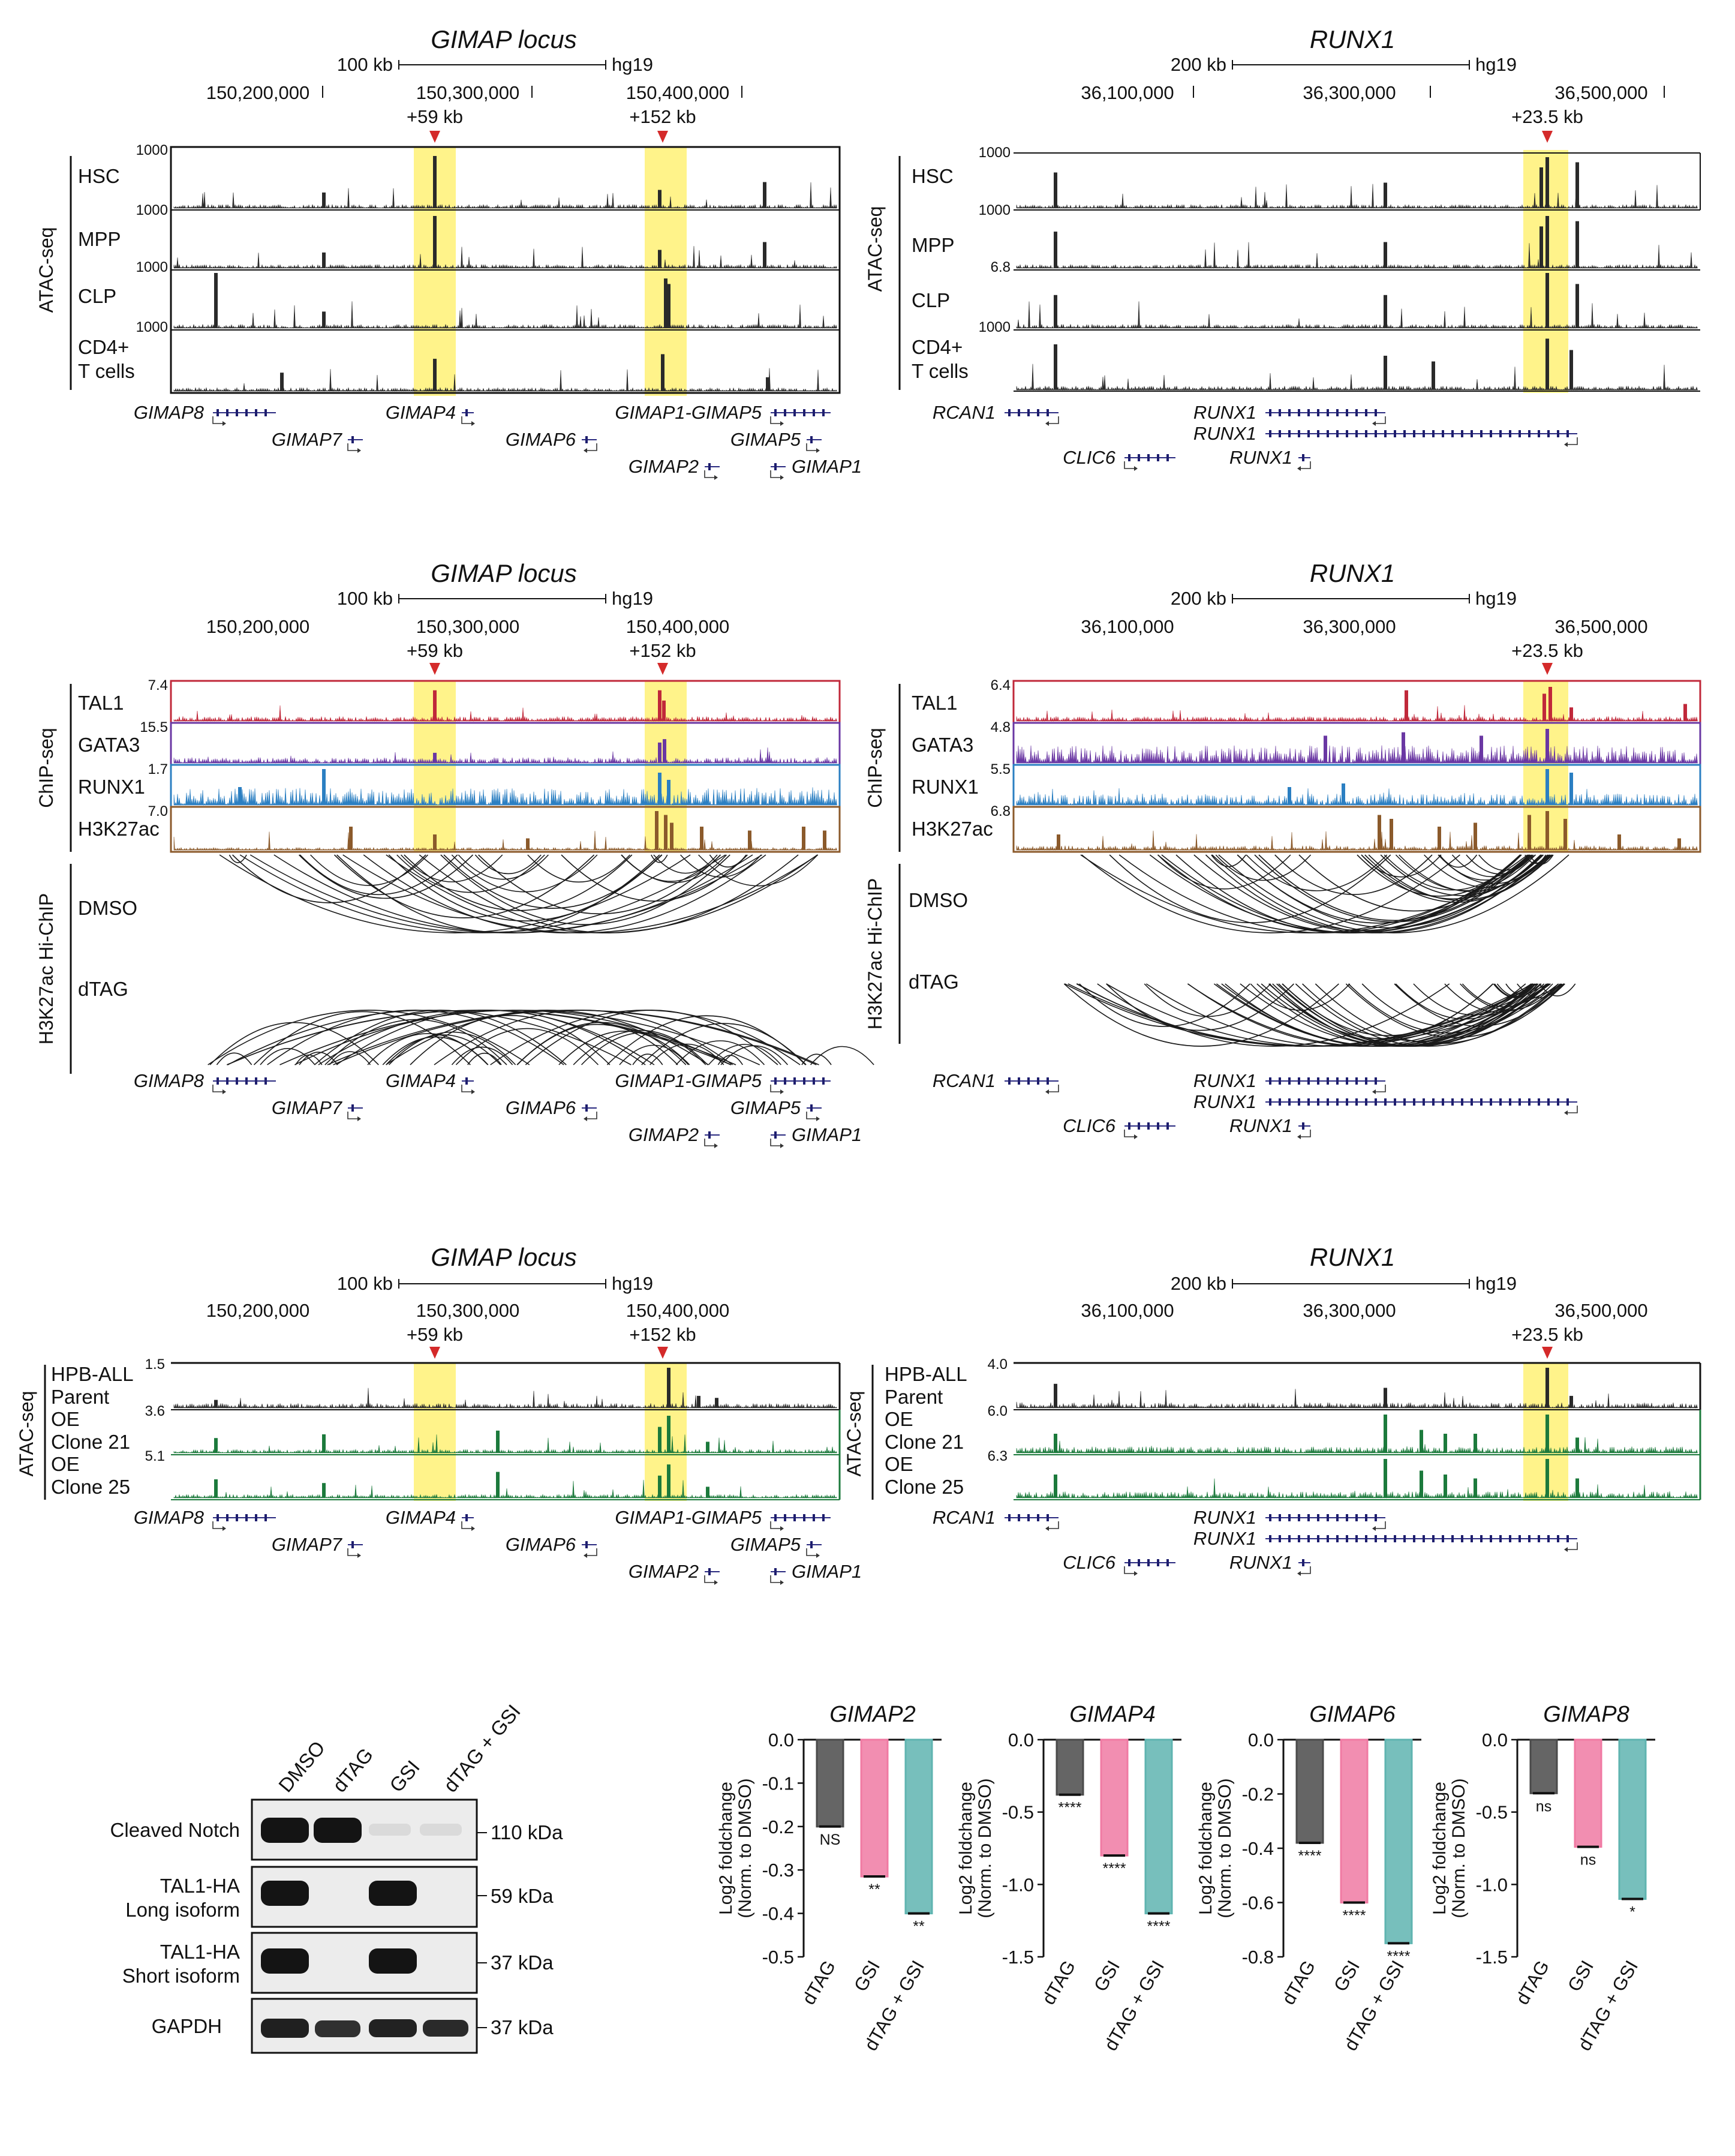  I want to click on gimap-title: GIMAP locus, so click(504, 1257).